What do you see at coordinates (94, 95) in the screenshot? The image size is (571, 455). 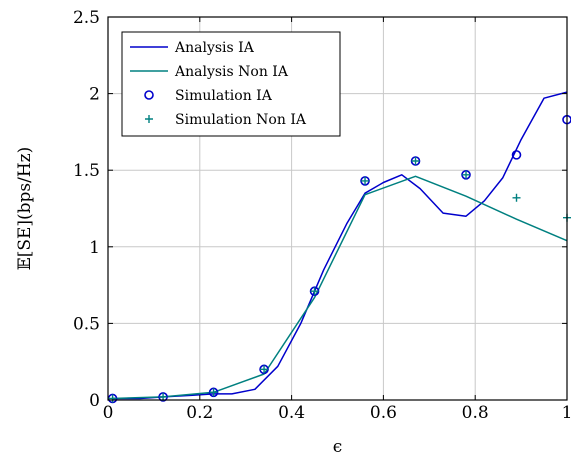 I see `y-tick-label: 2` at bounding box center [94, 95].